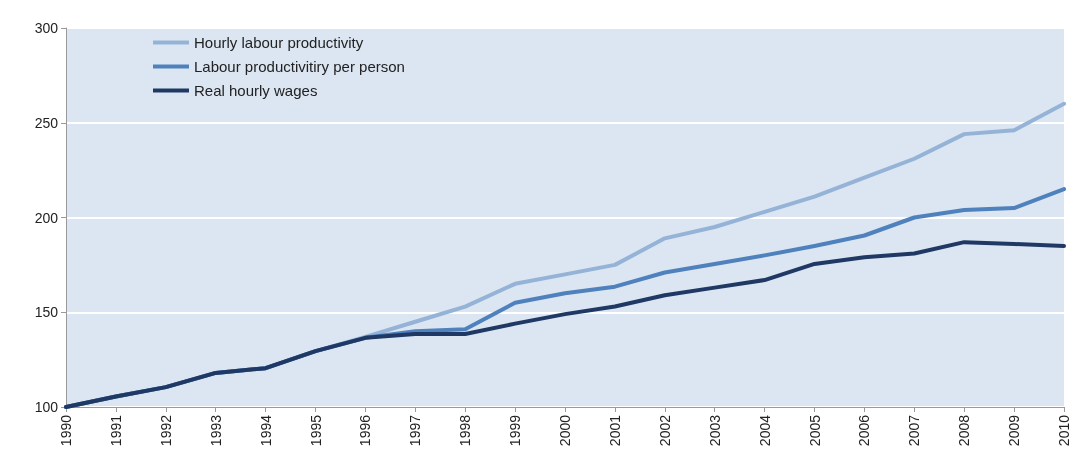 This screenshot has height=466, width=1086. Describe the element at coordinates (1064, 430) in the screenshot. I see `x-tick-label: 2010` at that location.